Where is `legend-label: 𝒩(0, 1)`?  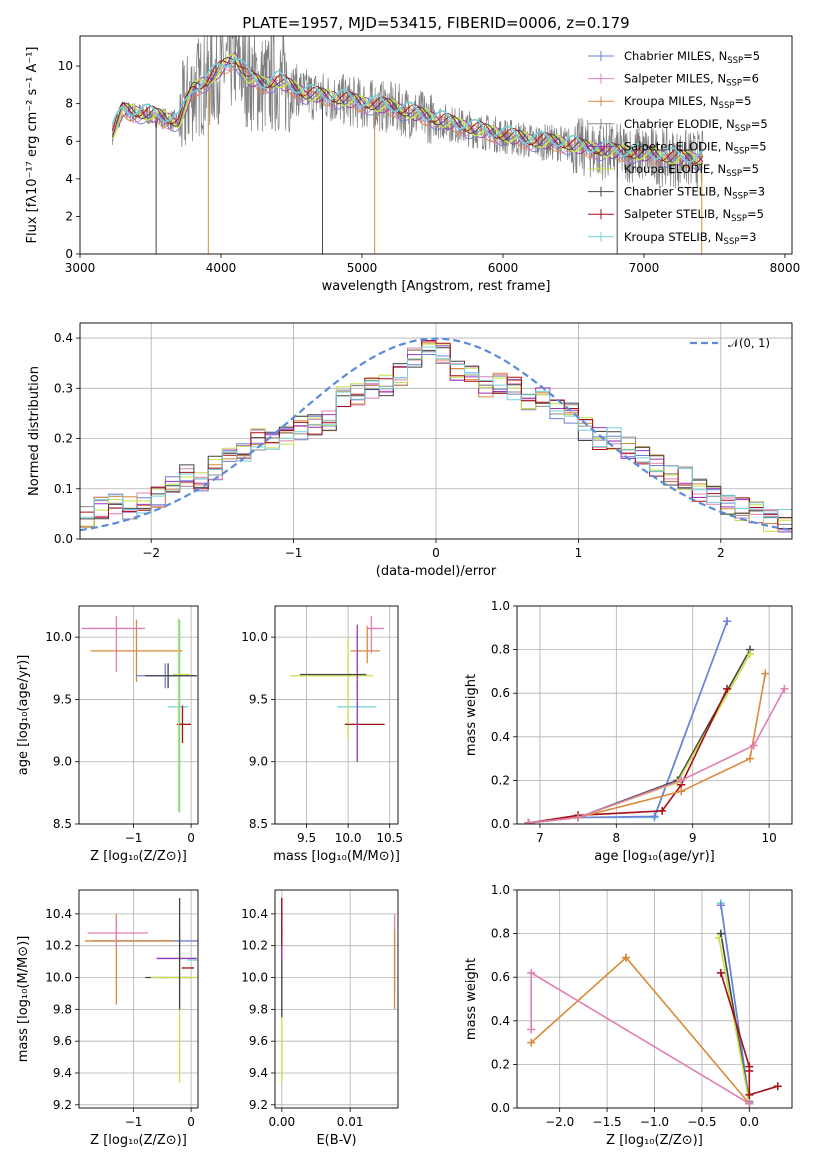 legend-label: 𝒩(0, 1) is located at coordinates (749, 343).